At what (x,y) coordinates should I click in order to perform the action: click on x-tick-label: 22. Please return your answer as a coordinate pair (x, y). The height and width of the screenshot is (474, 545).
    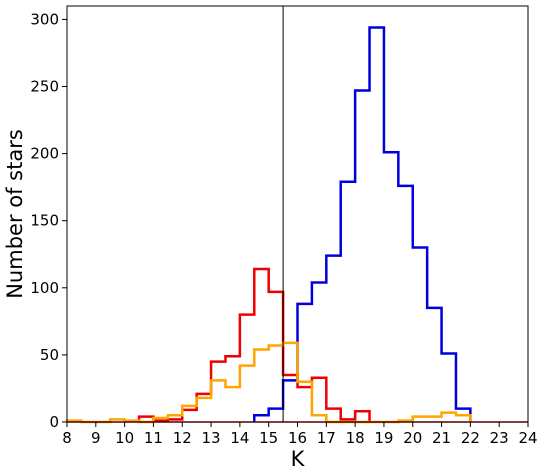
    Looking at the image, I should click on (470, 438).